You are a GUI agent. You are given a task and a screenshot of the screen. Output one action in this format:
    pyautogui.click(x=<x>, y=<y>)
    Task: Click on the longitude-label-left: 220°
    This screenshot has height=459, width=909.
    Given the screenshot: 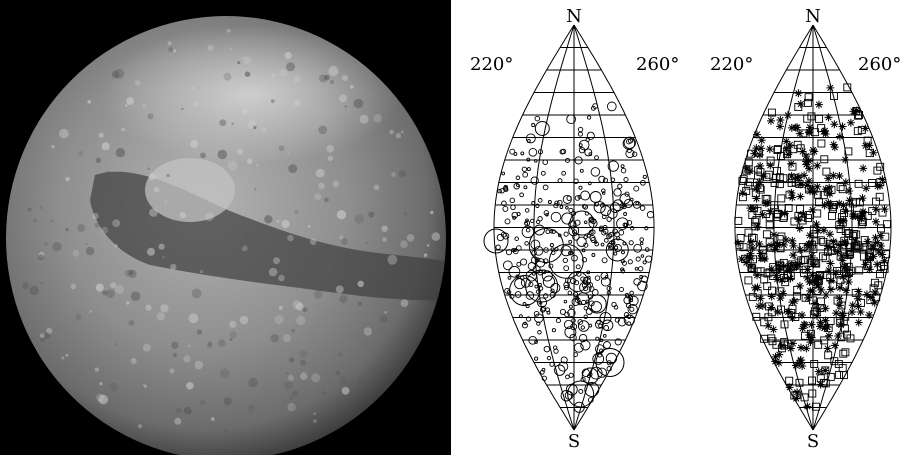 What is the action you would take?
    pyautogui.click(x=731, y=64)
    